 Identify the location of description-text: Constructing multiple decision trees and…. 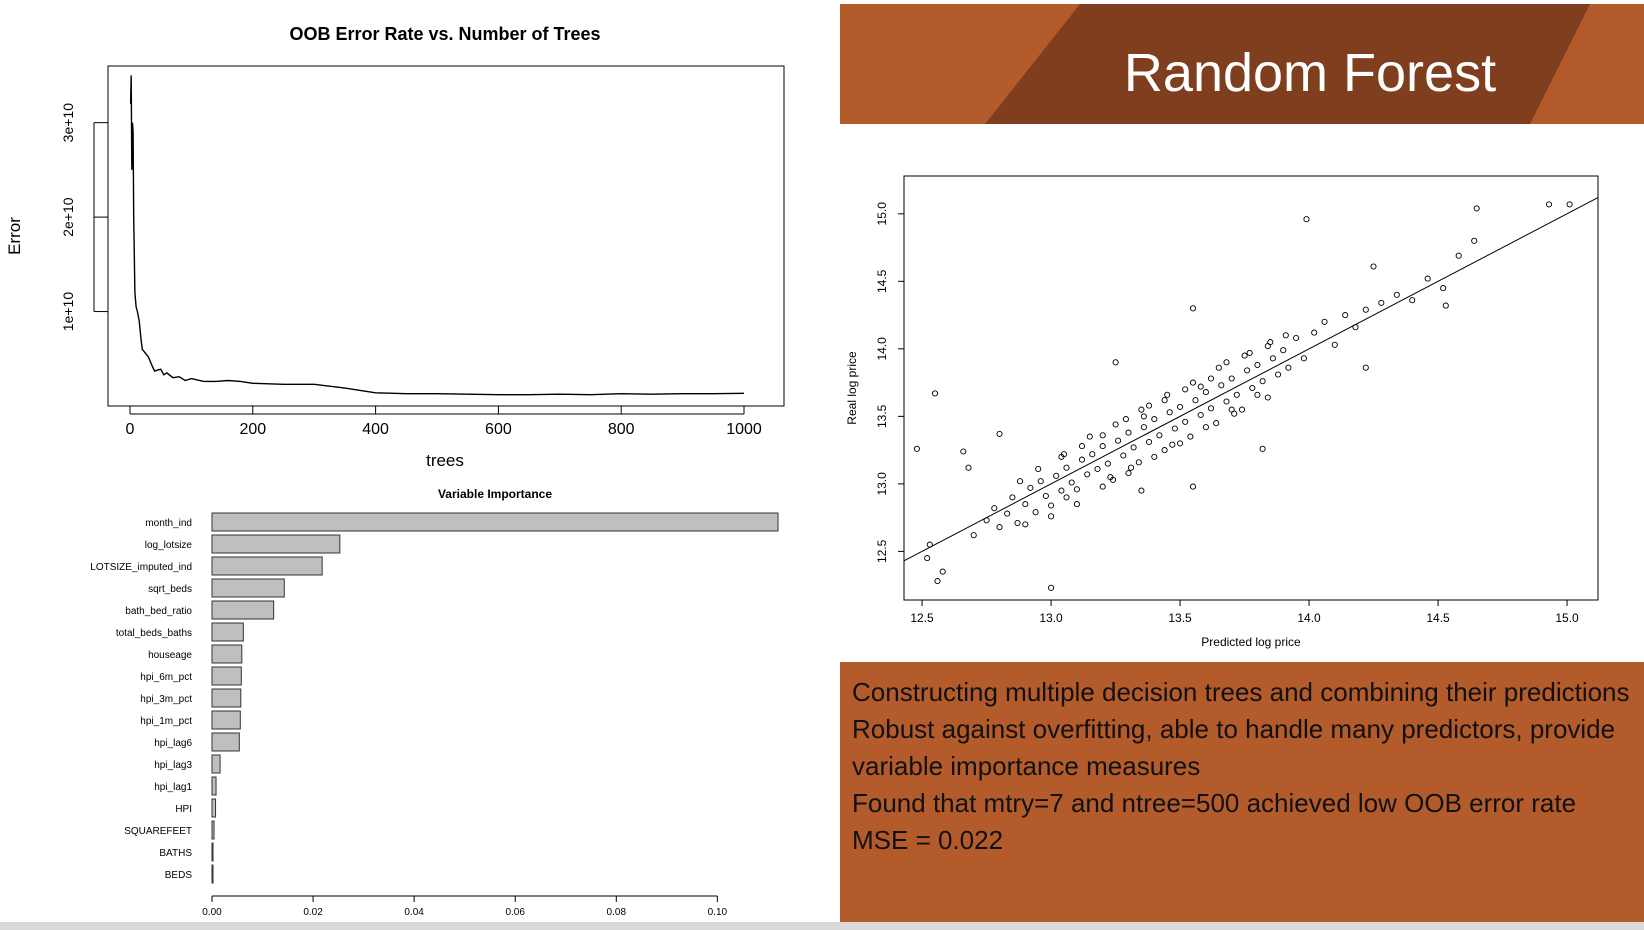
(1247, 766).